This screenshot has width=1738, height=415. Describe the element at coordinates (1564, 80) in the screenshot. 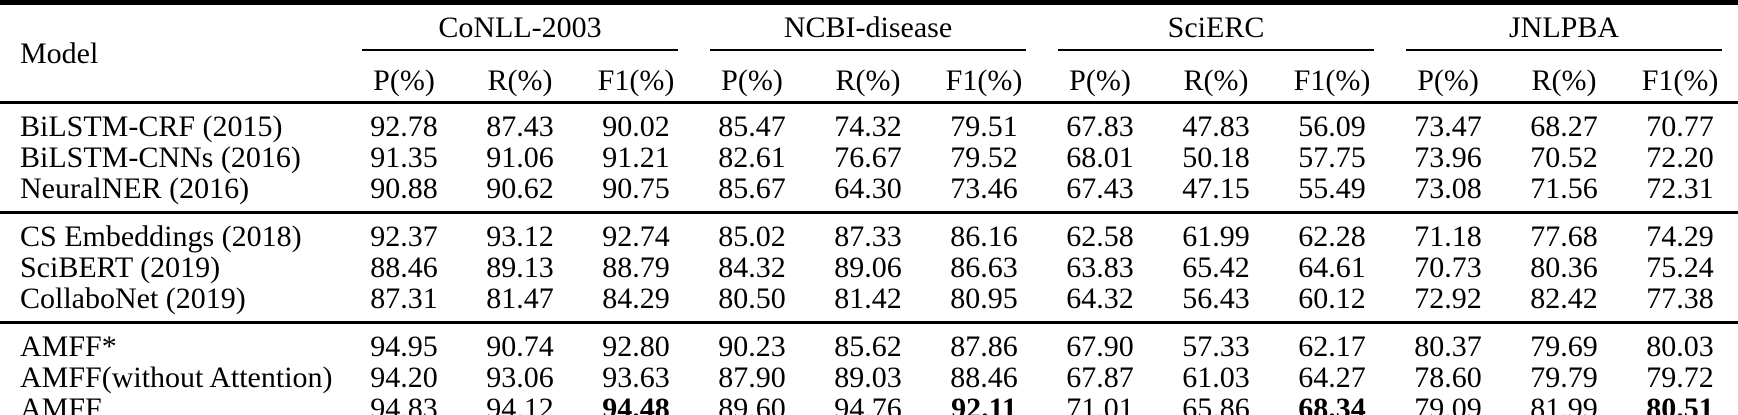

I see `column-header-jnlpba-r: R(%)` at that location.